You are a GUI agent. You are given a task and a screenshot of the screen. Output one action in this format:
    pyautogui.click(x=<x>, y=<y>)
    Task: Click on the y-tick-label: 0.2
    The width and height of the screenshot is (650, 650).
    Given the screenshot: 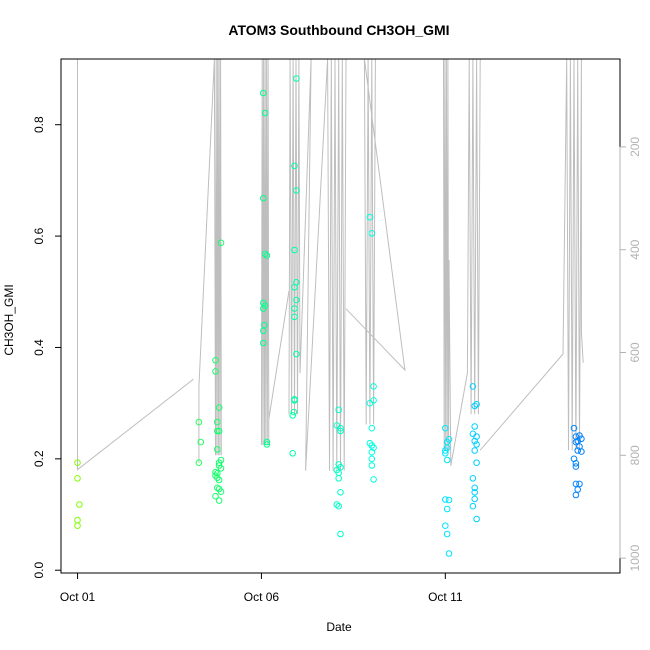 What is the action you would take?
    pyautogui.click(x=39, y=458)
    